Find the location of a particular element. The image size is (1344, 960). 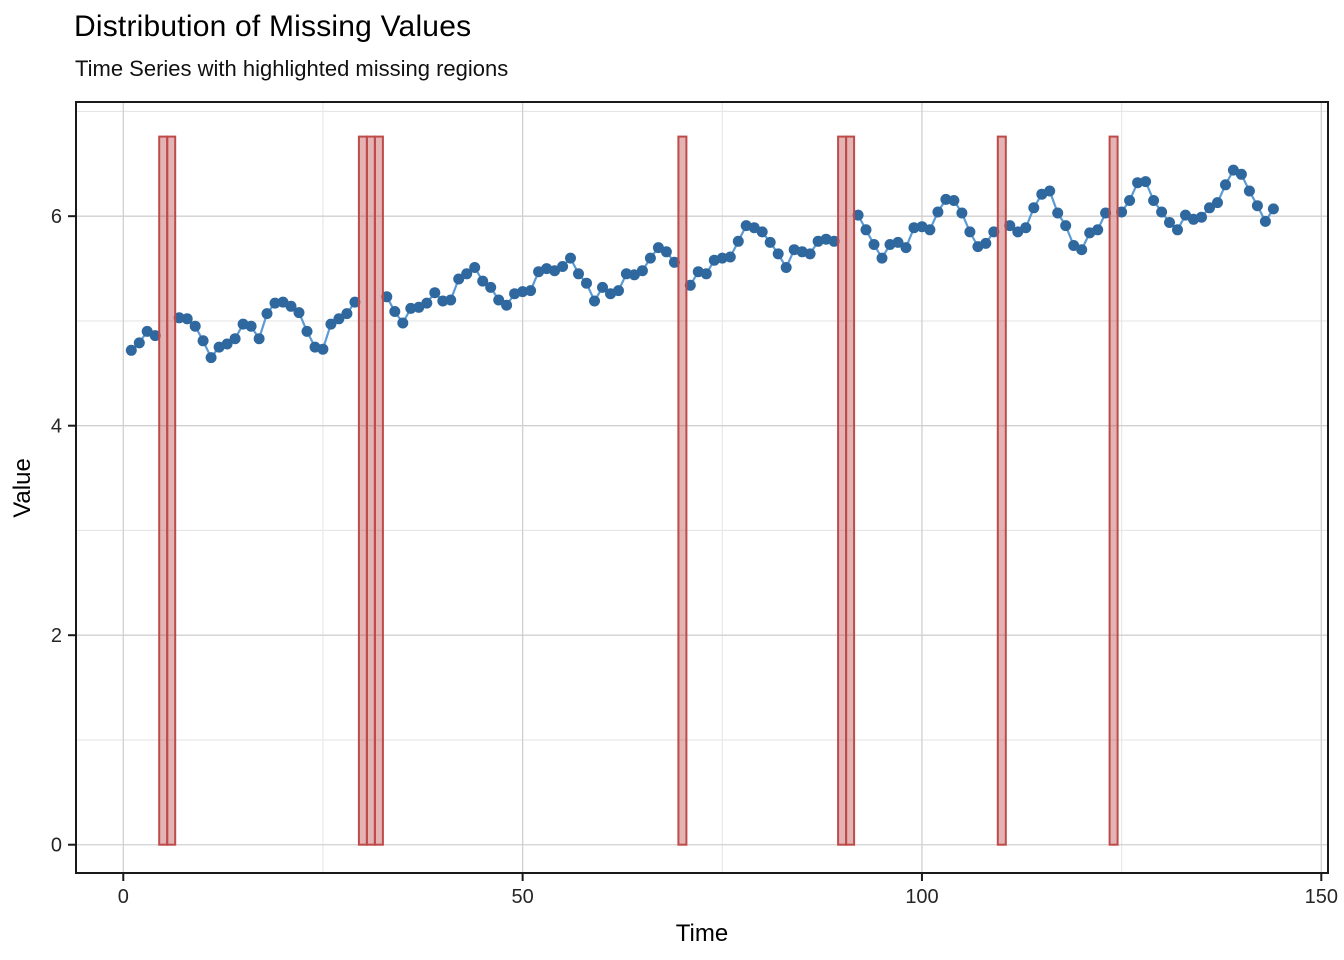

y-tick-label: 4 is located at coordinates (56, 427).